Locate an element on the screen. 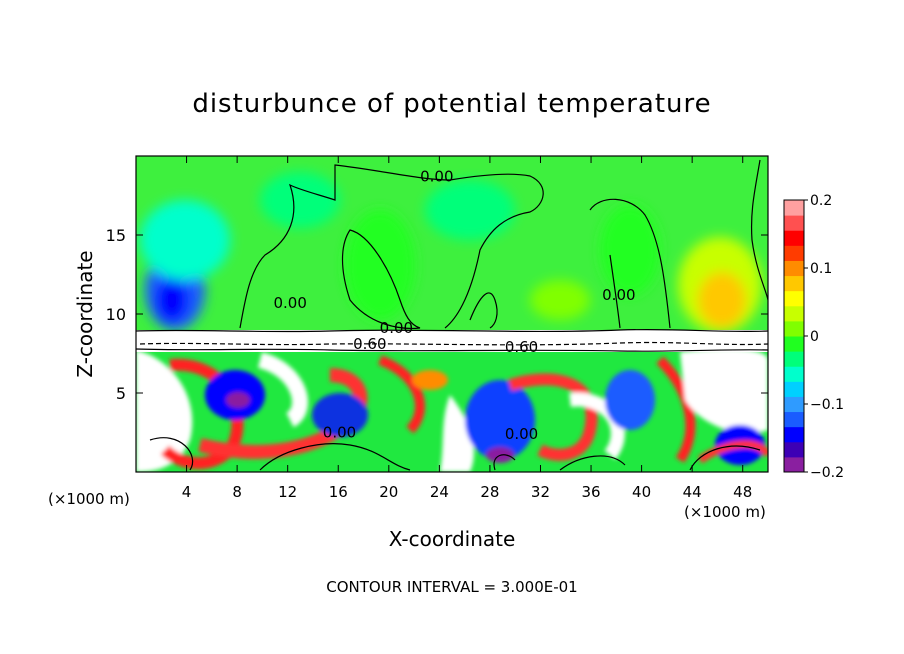 This screenshot has width=904, height=654. cool-region-left is located at coordinates (185, 240).